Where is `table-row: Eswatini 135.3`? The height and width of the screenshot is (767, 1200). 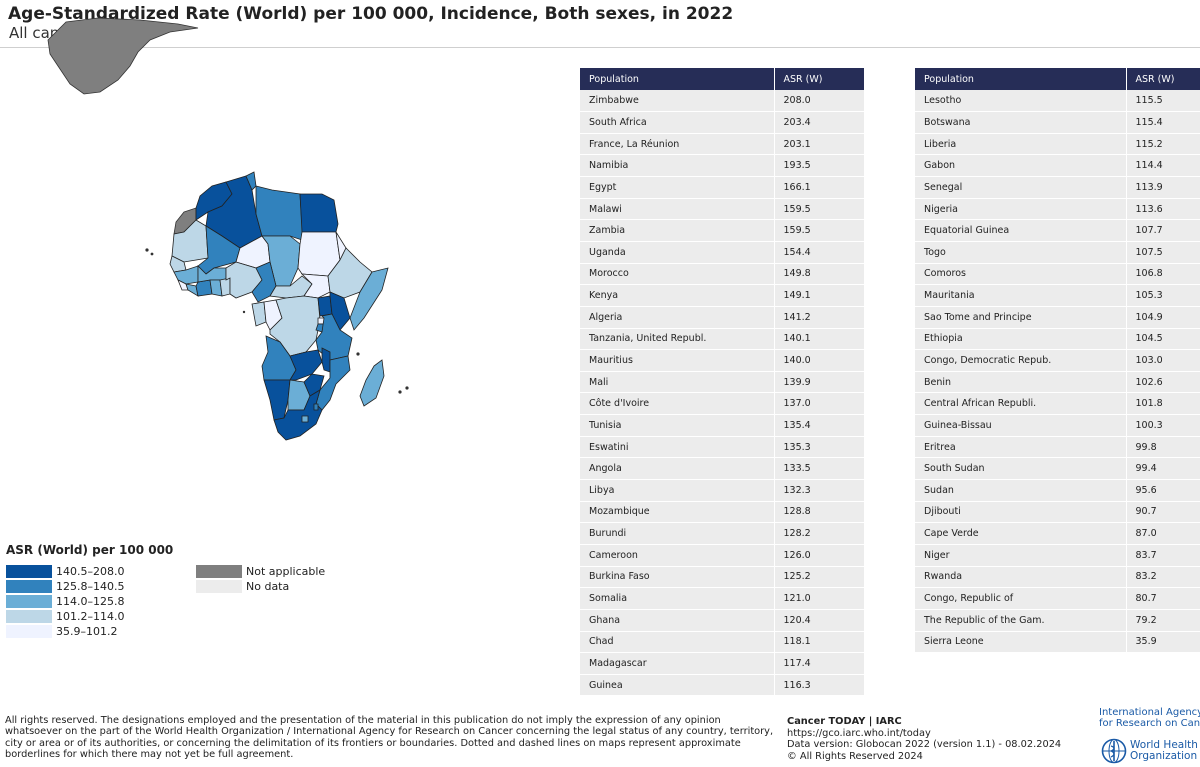
table-row: Eswatini 135.3 is located at coordinates (722, 447).